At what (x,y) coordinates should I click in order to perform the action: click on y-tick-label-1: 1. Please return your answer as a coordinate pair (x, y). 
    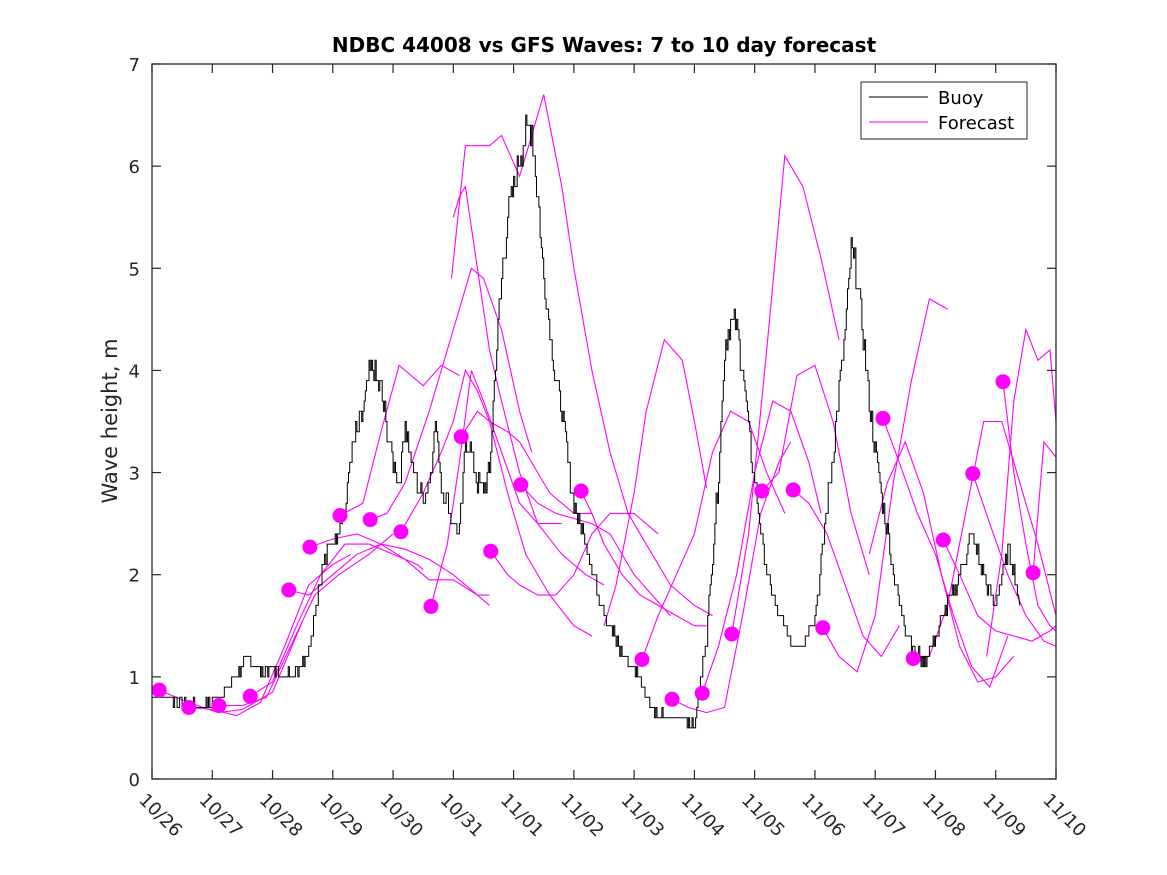
    Looking at the image, I should click on (134, 678).